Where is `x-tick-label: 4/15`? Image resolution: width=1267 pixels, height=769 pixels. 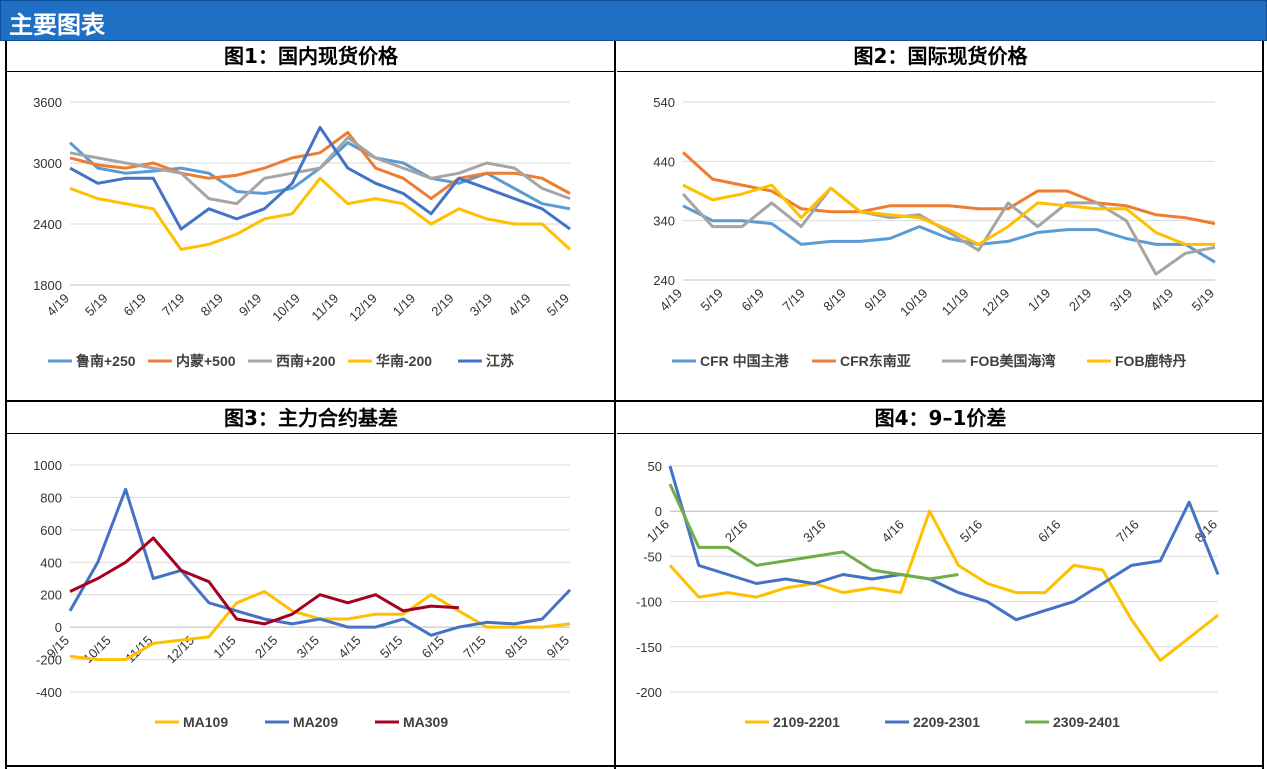
x-tick-label: 4/15 is located at coordinates (349, 647).